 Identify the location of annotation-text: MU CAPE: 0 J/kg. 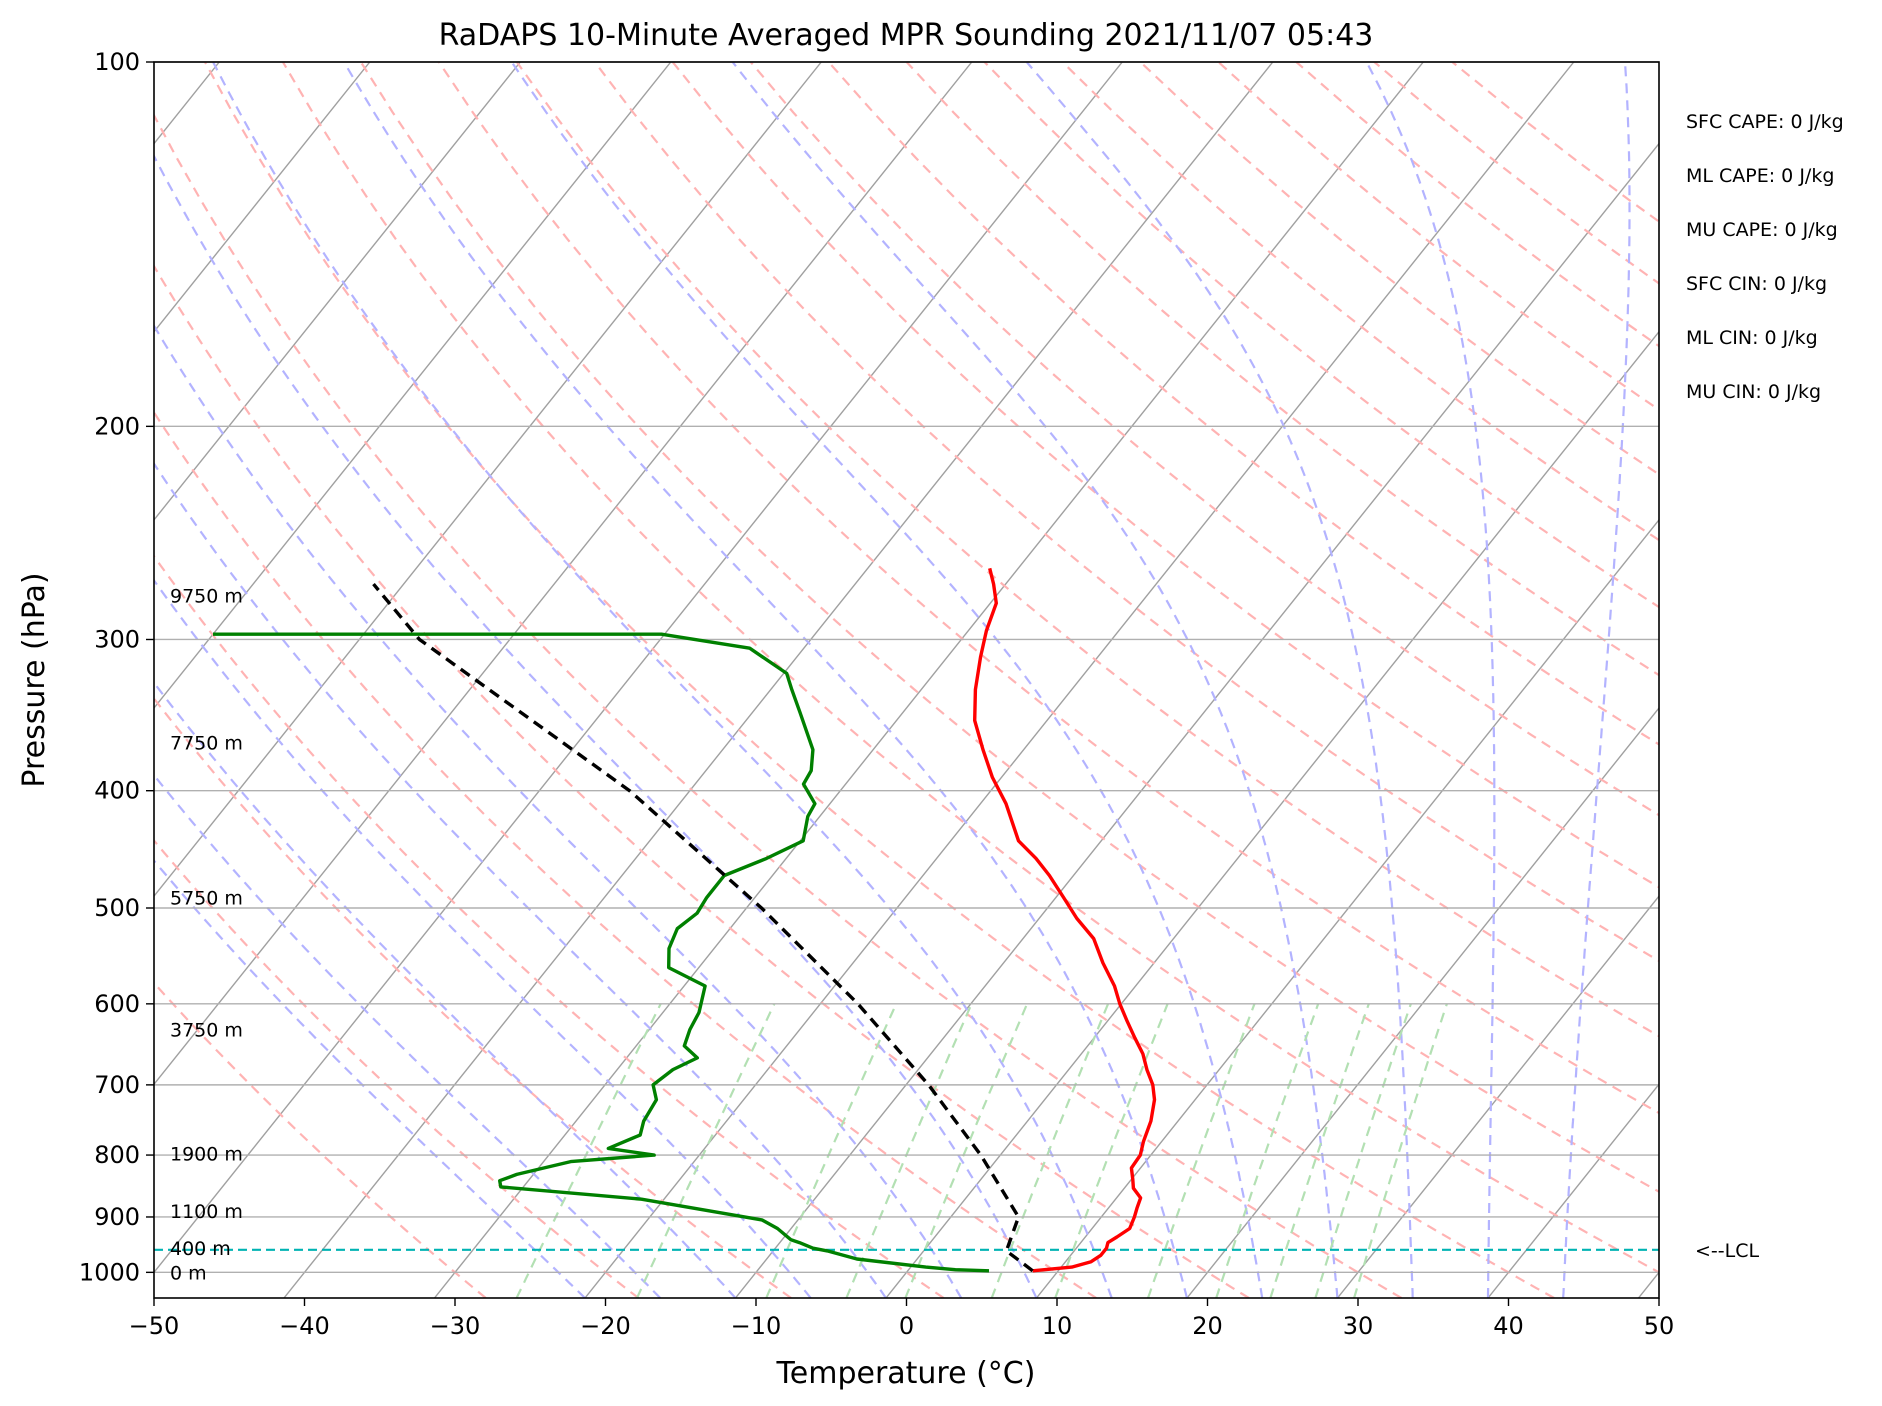
(1762, 230).